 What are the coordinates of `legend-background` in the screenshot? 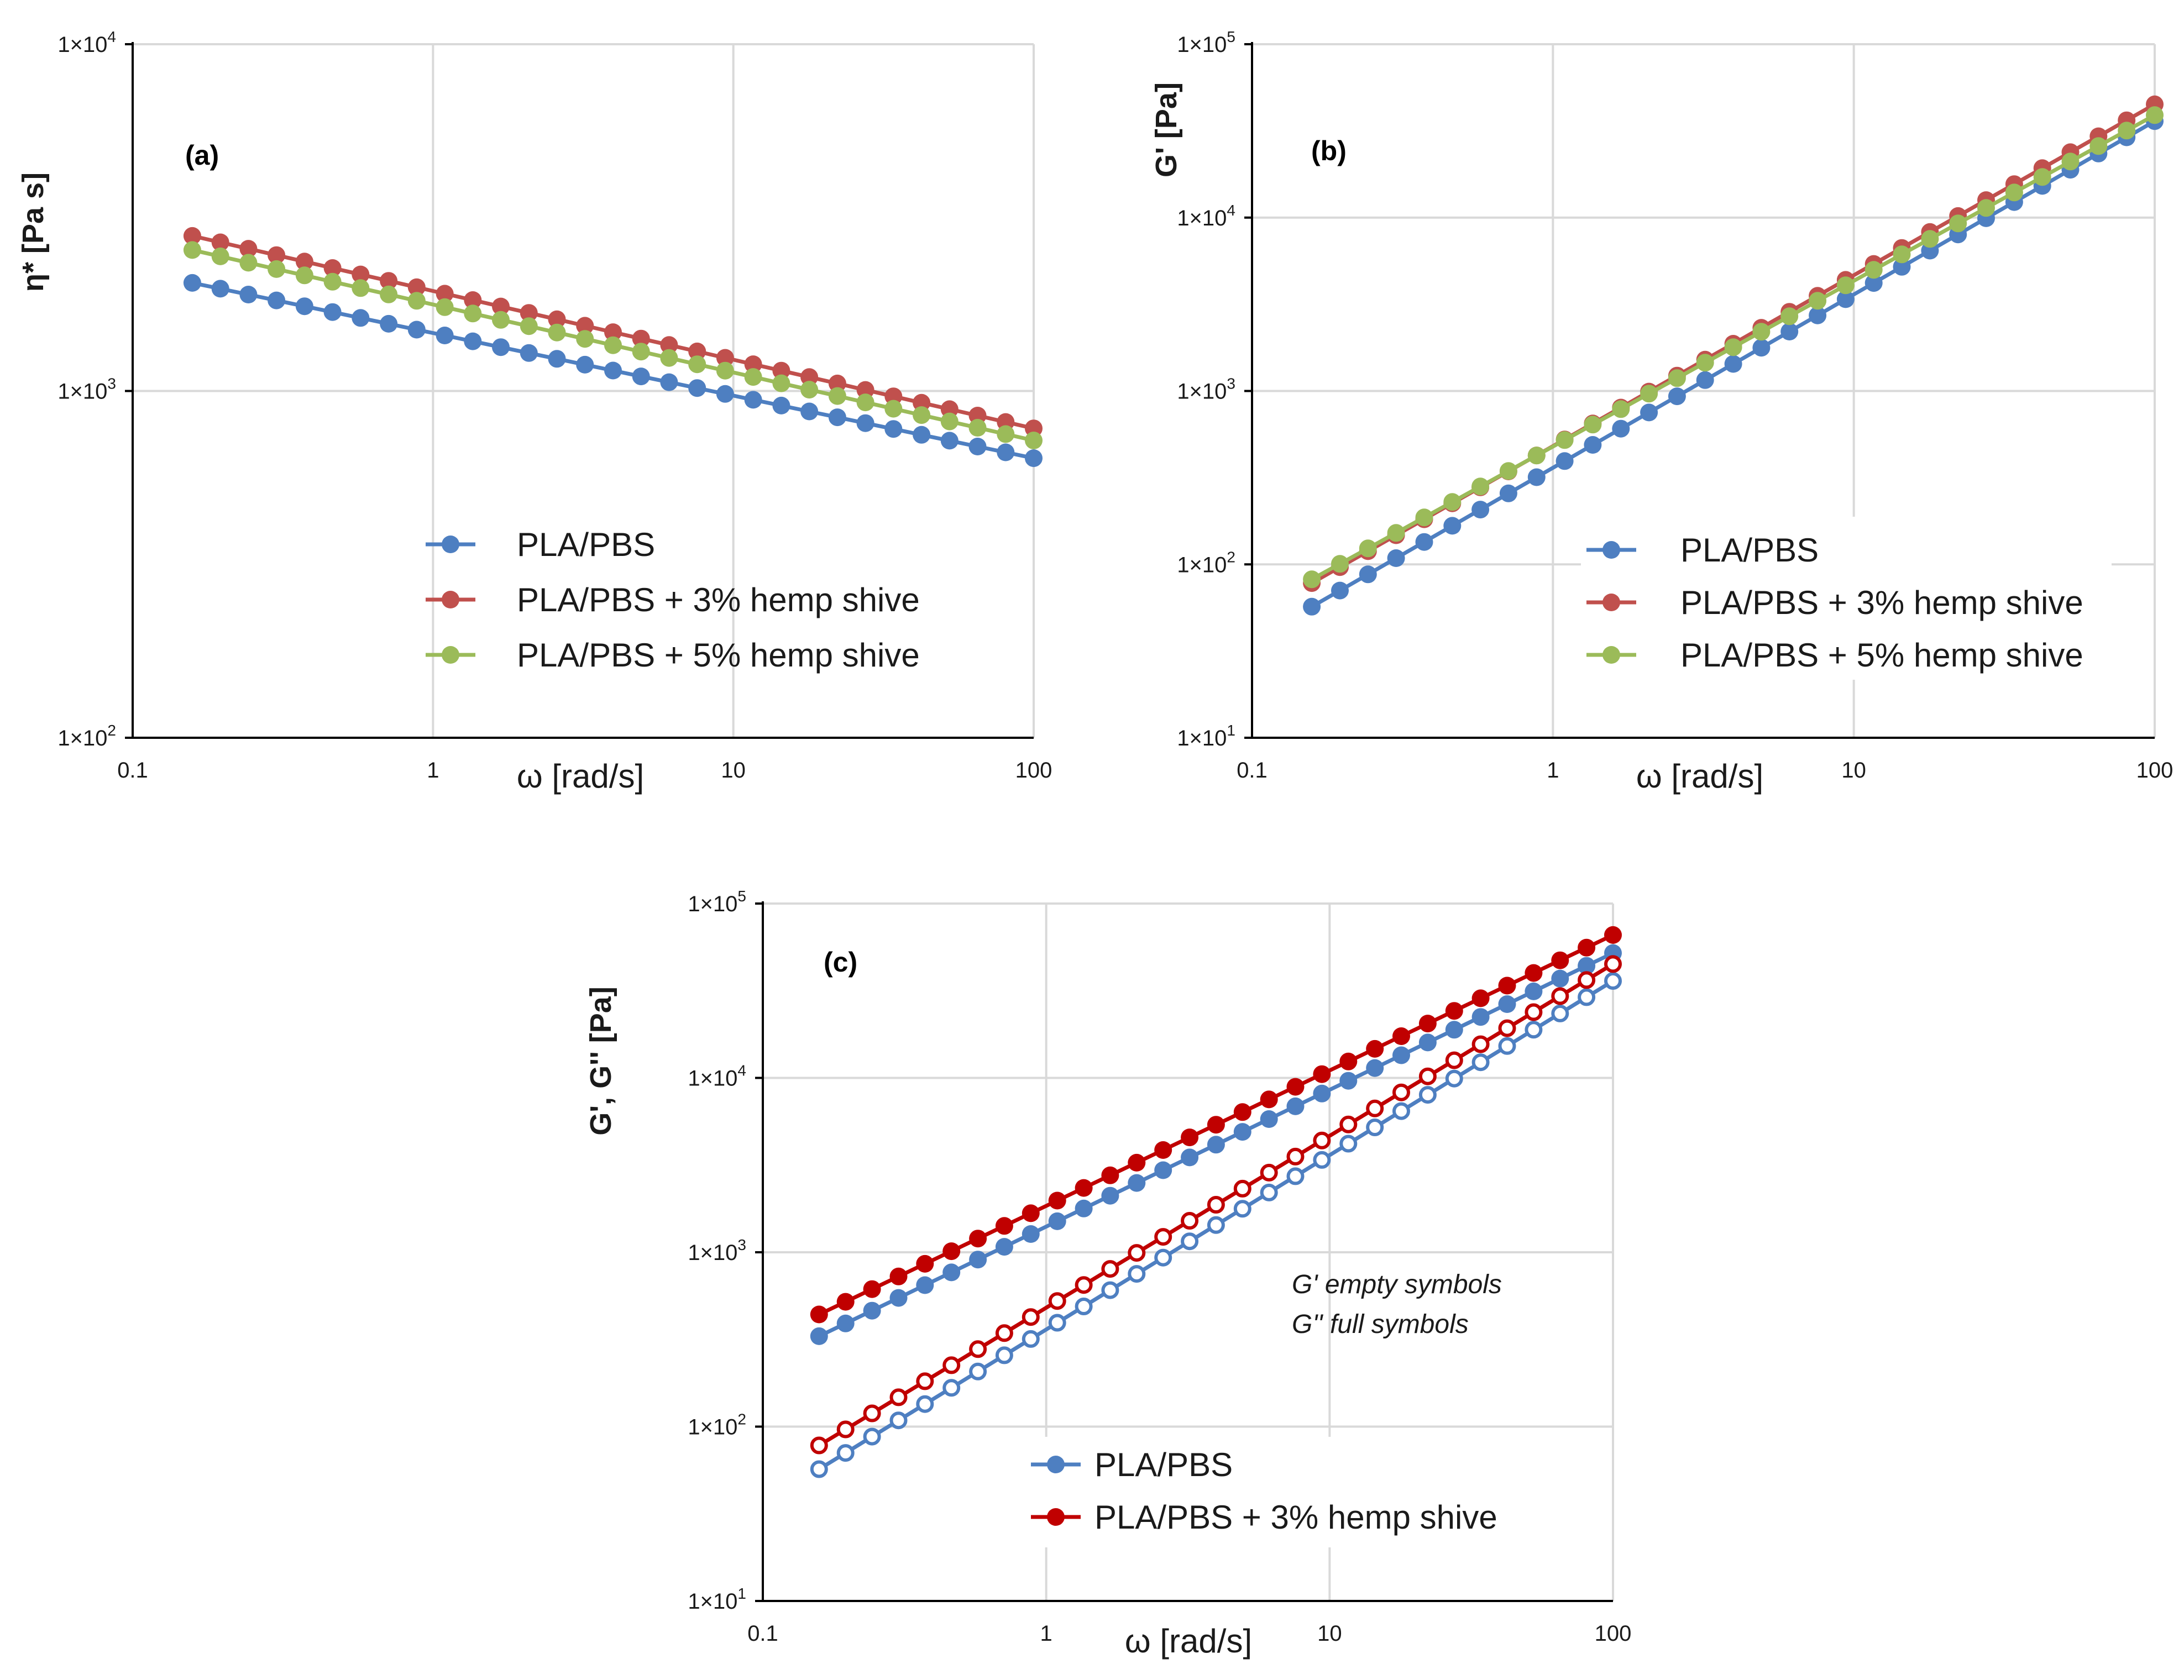 It's located at (1846, 599).